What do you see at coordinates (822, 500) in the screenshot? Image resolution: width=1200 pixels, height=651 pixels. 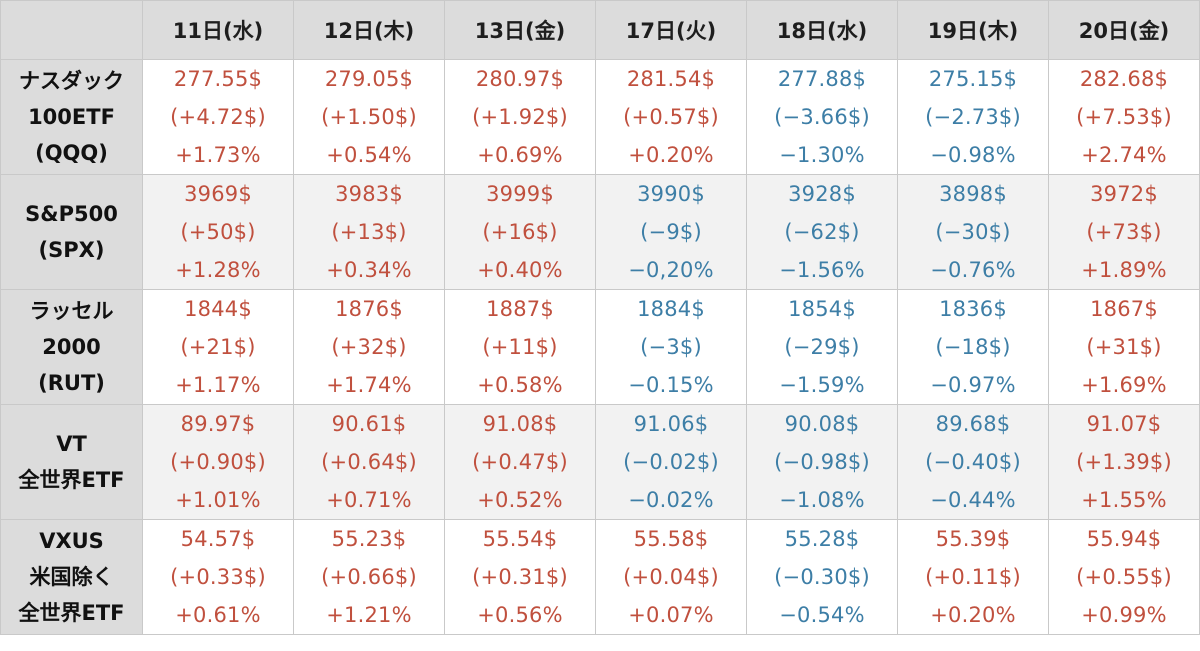 I see `percent-change: −1.08%` at bounding box center [822, 500].